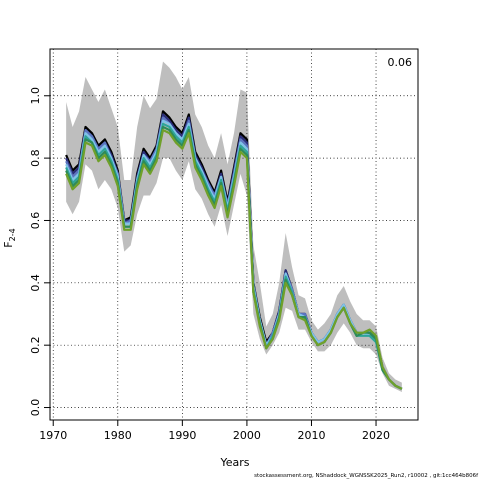 The image size is (480, 480). Describe the element at coordinates (118, 435) in the screenshot. I see `x-tick-label-1980: 1980` at that location.